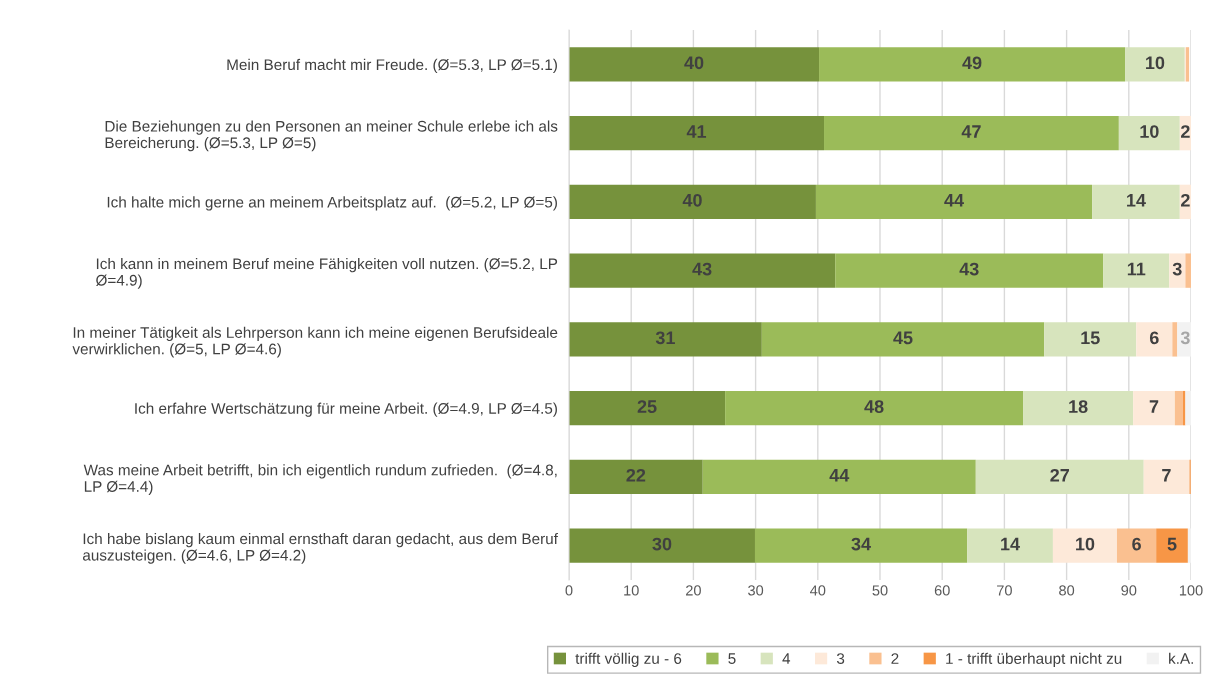 This screenshot has width=1214, height=689. I want to click on x-tick-label: 40, so click(818, 590).